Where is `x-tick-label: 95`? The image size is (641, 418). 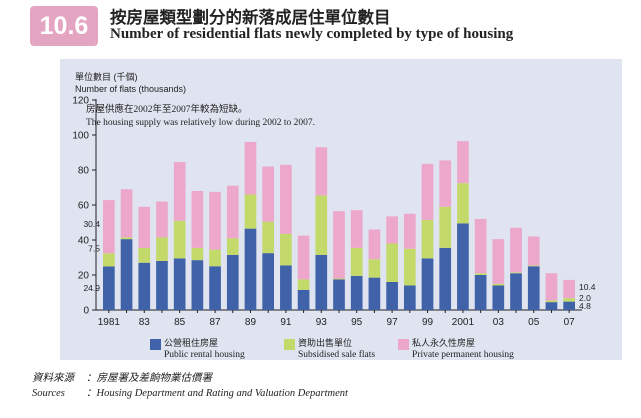 x-tick-label: 95 is located at coordinates (357, 322).